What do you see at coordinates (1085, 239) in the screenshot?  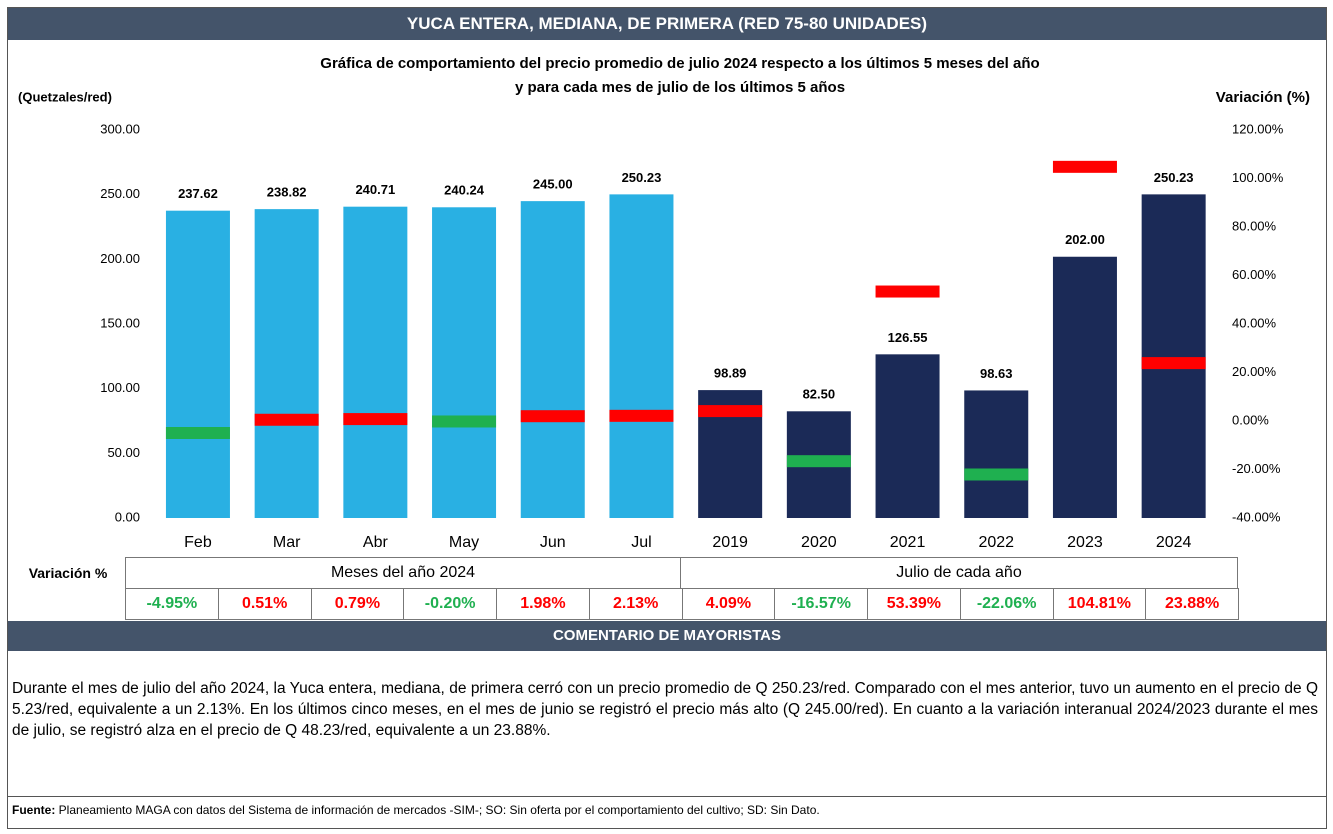 I see `bar-value-label: 202.00` at bounding box center [1085, 239].